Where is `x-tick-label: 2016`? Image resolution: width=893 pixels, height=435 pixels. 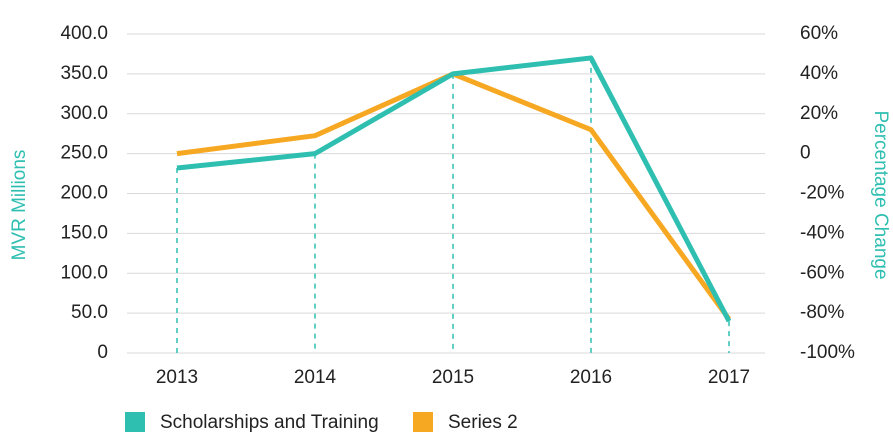
x-tick-label: 2016 is located at coordinates (591, 377).